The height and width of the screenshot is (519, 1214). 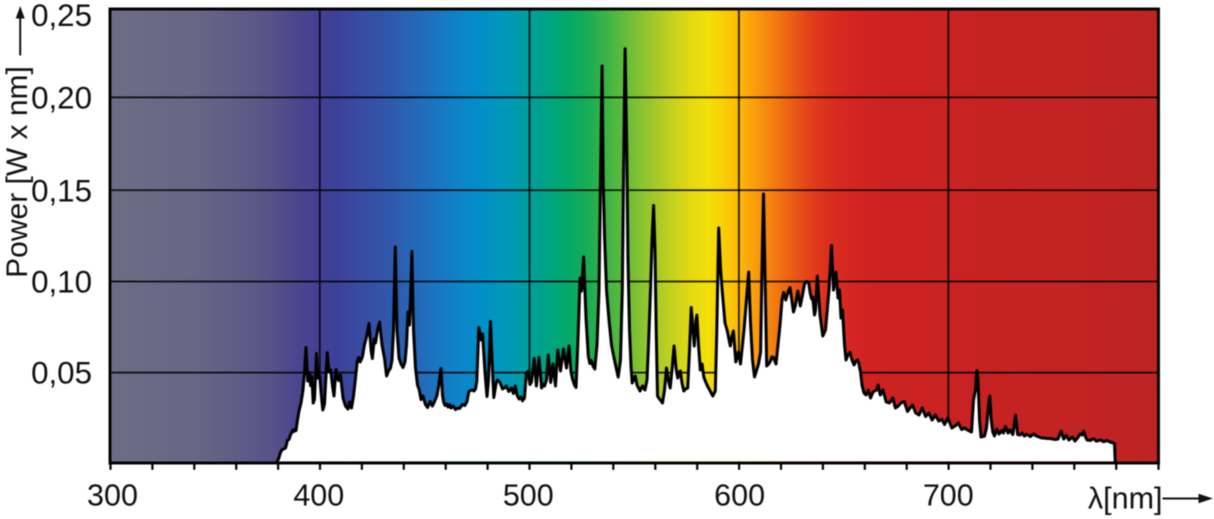 I want to click on svg-text: λ[nm], so click(x=1125, y=499).